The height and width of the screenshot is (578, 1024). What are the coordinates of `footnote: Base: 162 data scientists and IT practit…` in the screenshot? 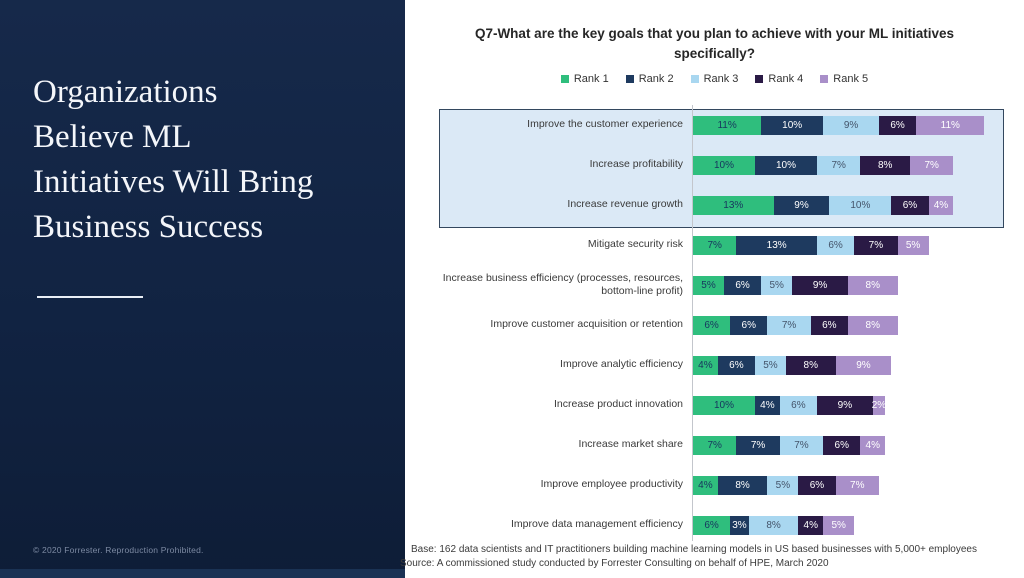 It's located at (711, 556).